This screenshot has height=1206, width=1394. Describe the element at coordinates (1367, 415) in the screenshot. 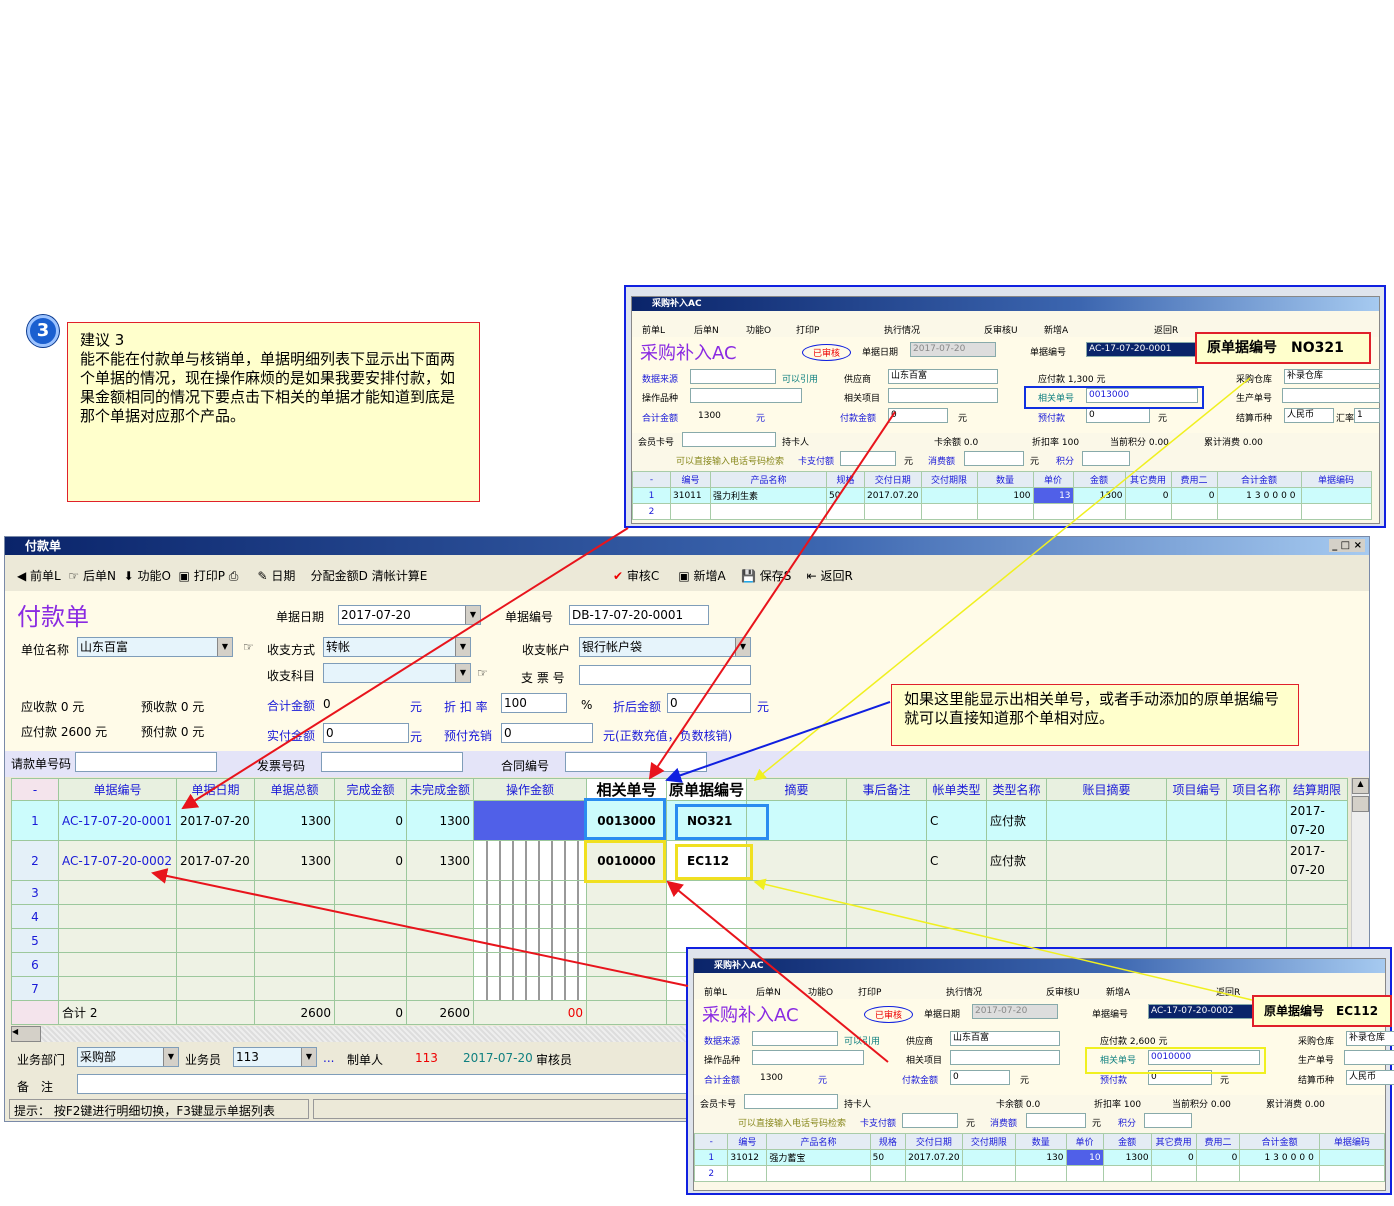

I see `field: 1` at that location.